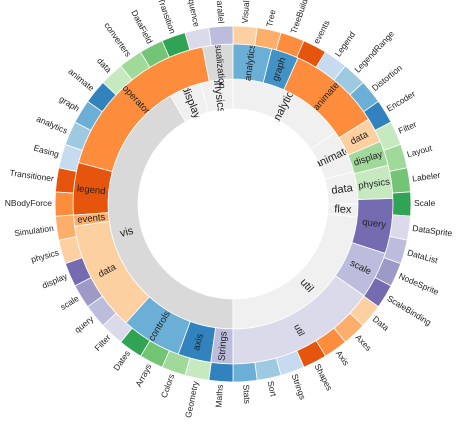  Describe the element at coordinates (342, 358) in the screenshot. I see `leaf-label-axis: Axis` at that location.